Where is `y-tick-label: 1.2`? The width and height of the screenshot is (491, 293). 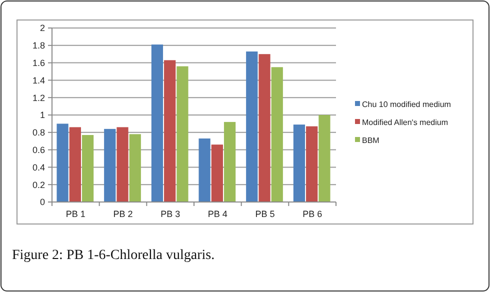
y-tick-label: 1.2 is located at coordinates (38, 97).